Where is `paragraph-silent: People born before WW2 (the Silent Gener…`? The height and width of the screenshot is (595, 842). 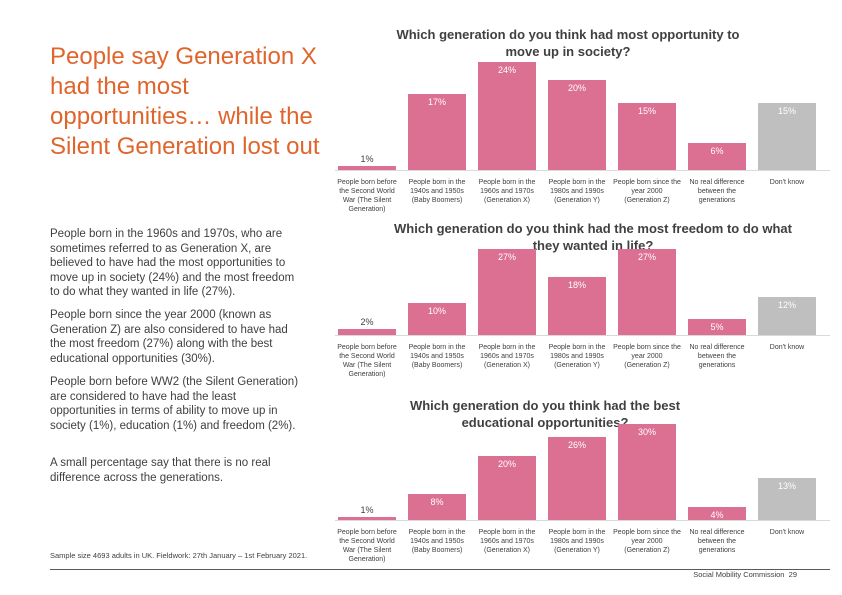
paragraph-silent: People born before WW2 (the Silent Gener… is located at coordinates (174, 404).